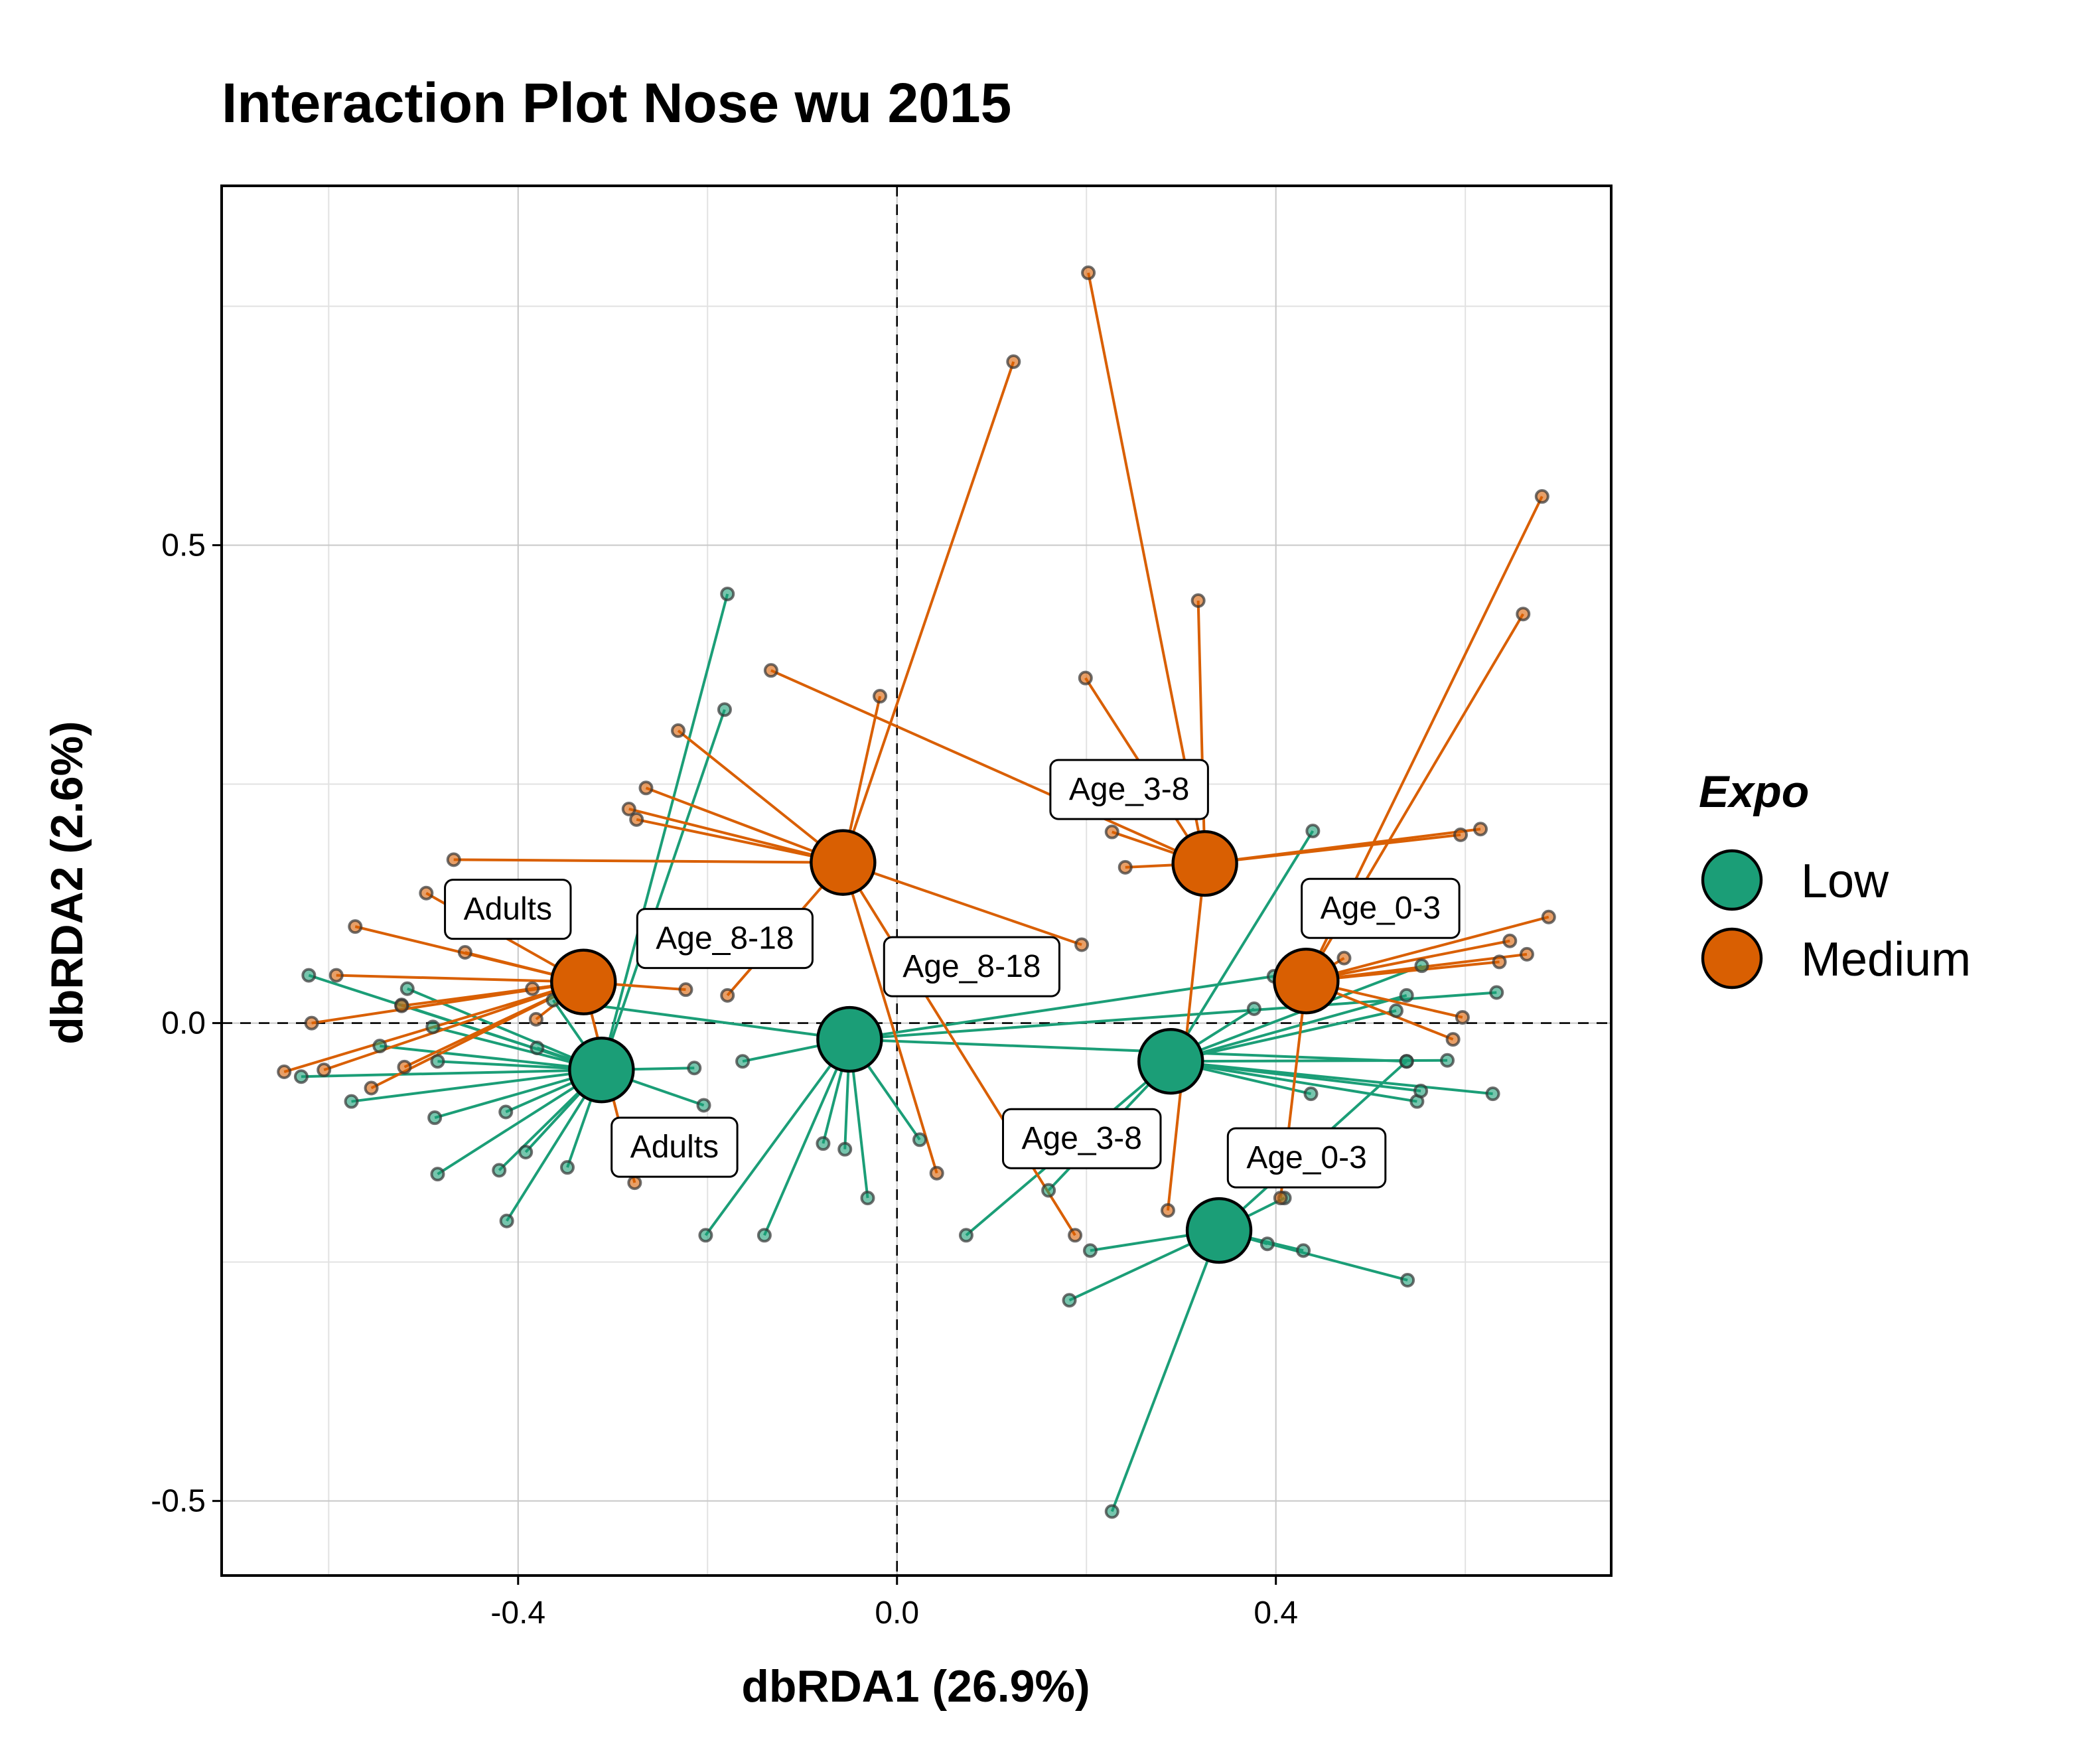 The width and height of the screenshot is (2083, 1764). What do you see at coordinates (616, 103) in the screenshot?
I see `chart-title: Interaction Plot Nose wu 2015` at bounding box center [616, 103].